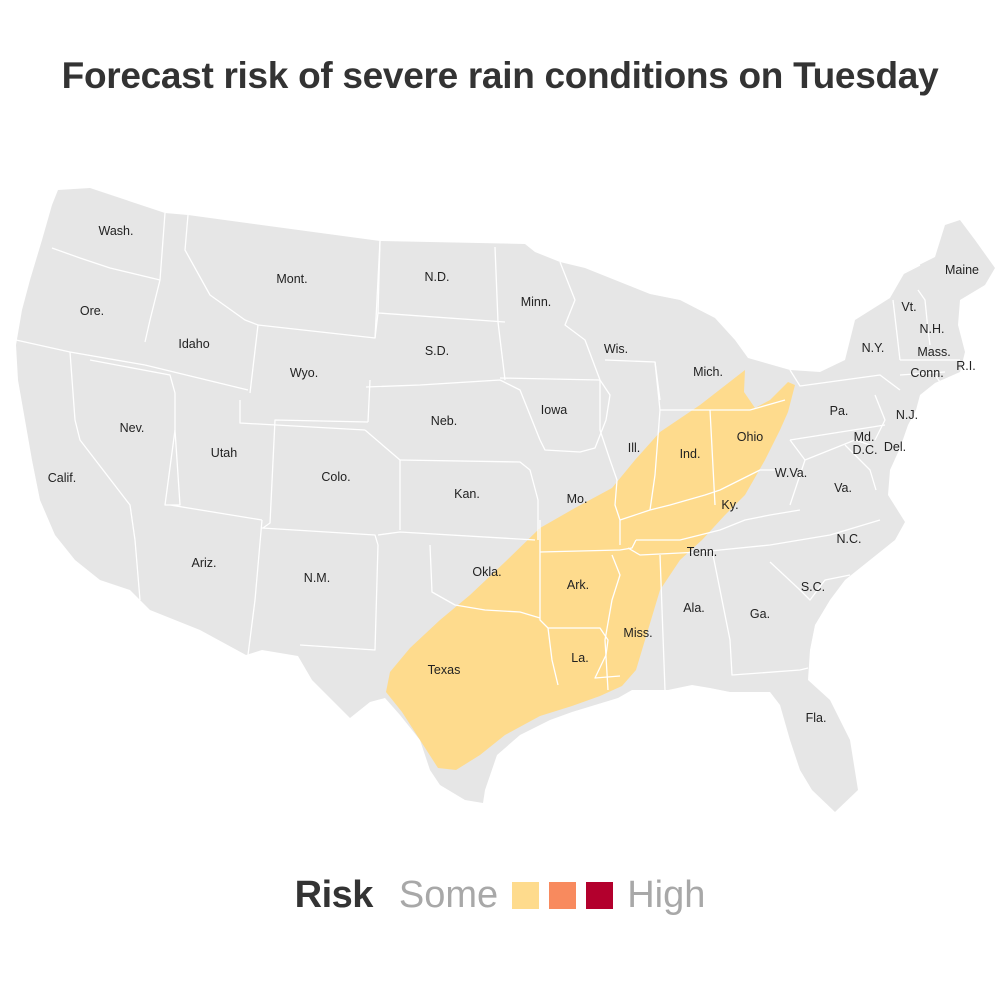 Image resolution: width=1000 pixels, height=1000 pixels. What do you see at coordinates (729, 505) in the screenshot?
I see `label-ky: Ky.` at bounding box center [729, 505].